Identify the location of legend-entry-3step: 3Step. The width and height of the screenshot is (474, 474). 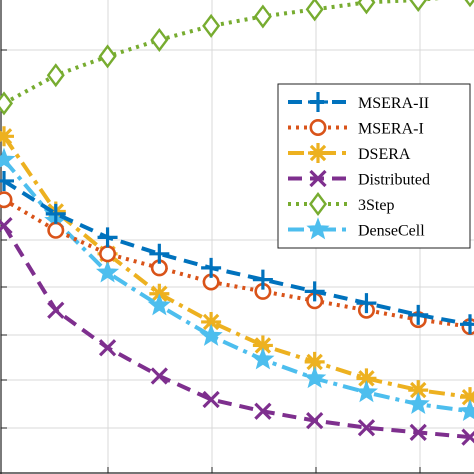
(341, 204).